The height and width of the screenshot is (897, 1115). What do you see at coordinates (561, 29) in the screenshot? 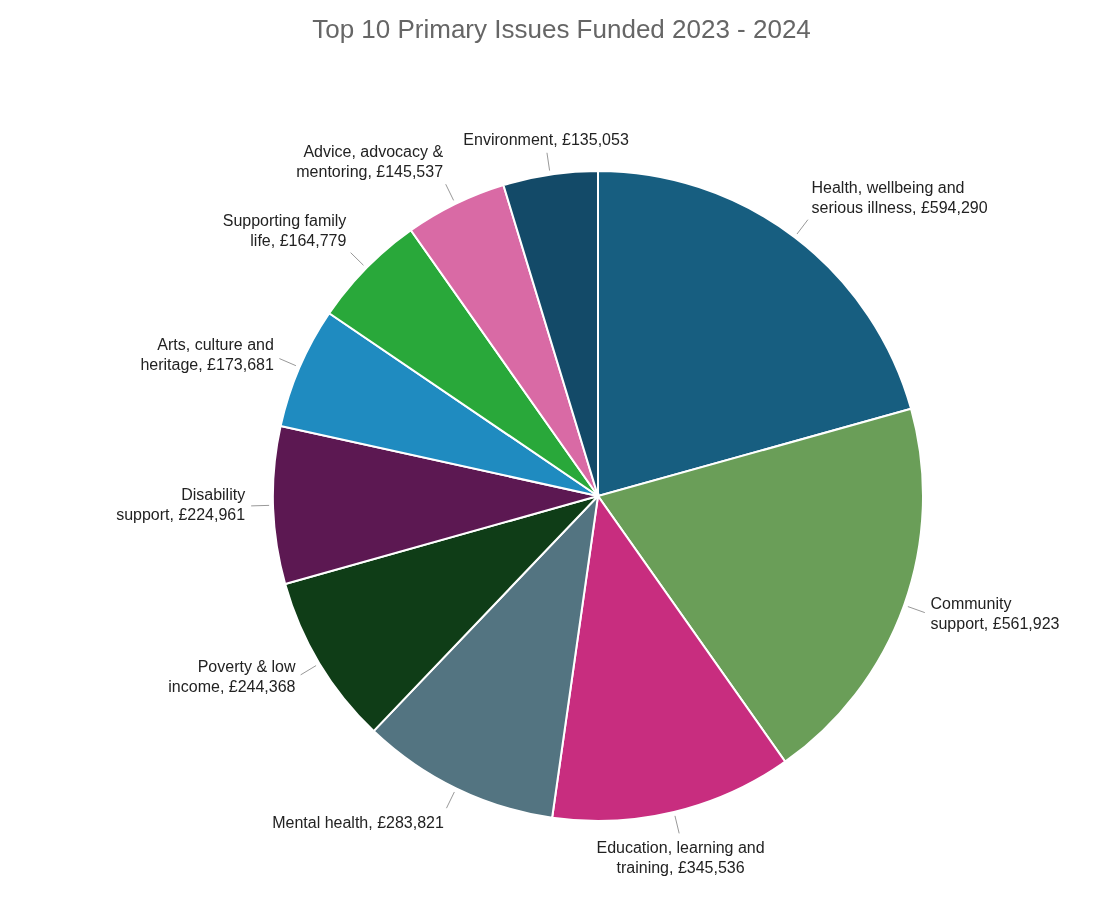
I see `chart-title: Top 10 Primary Issues Funded 2023 - 2024` at bounding box center [561, 29].